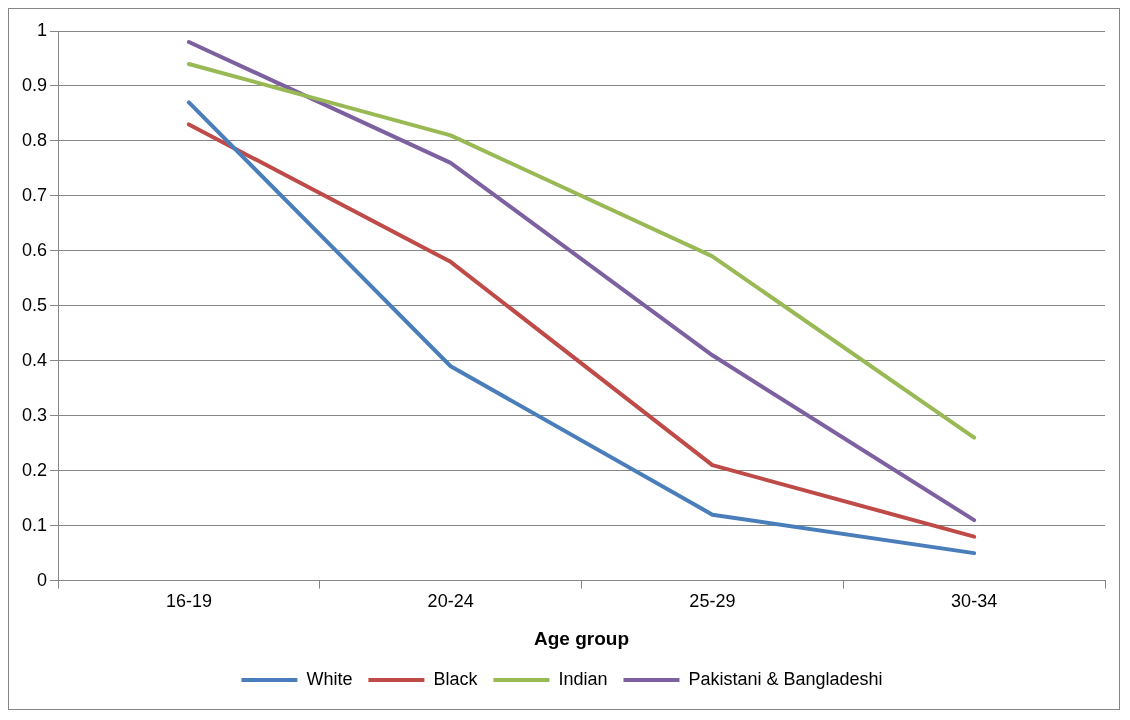 This screenshot has height=720, width=1130. What do you see at coordinates (34, 524) in the screenshot?
I see `y-tick-label: 0.1` at bounding box center [34, 524].